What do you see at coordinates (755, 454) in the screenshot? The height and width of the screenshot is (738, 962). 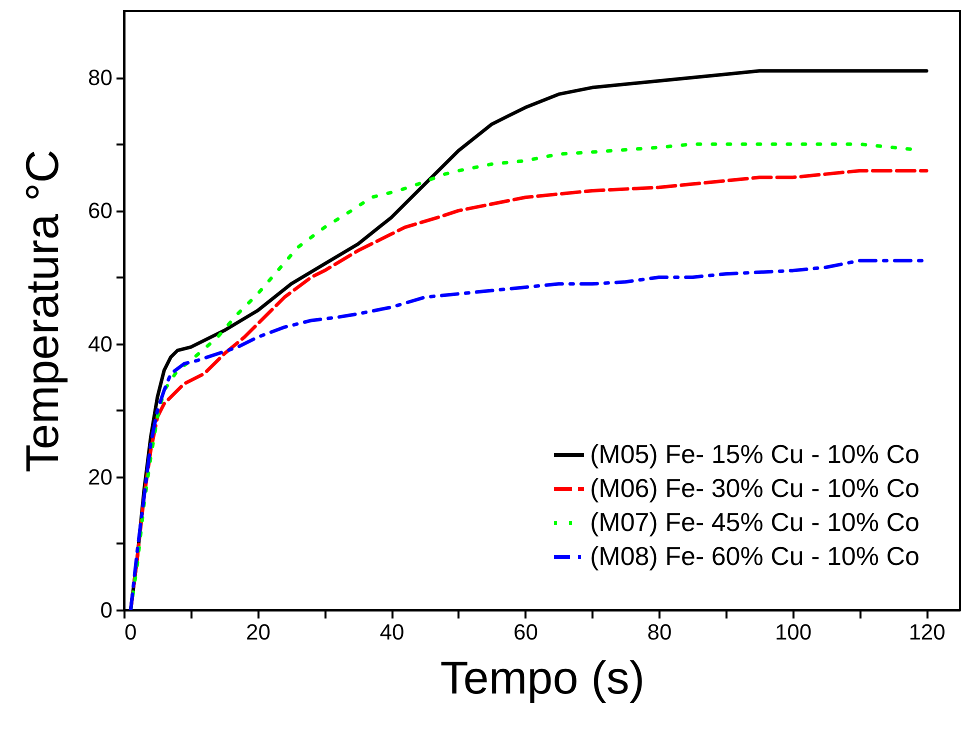 I see `legend-label: (M05) Fe- 15% Cu - 10% Co` at bounding box center [755, 454].